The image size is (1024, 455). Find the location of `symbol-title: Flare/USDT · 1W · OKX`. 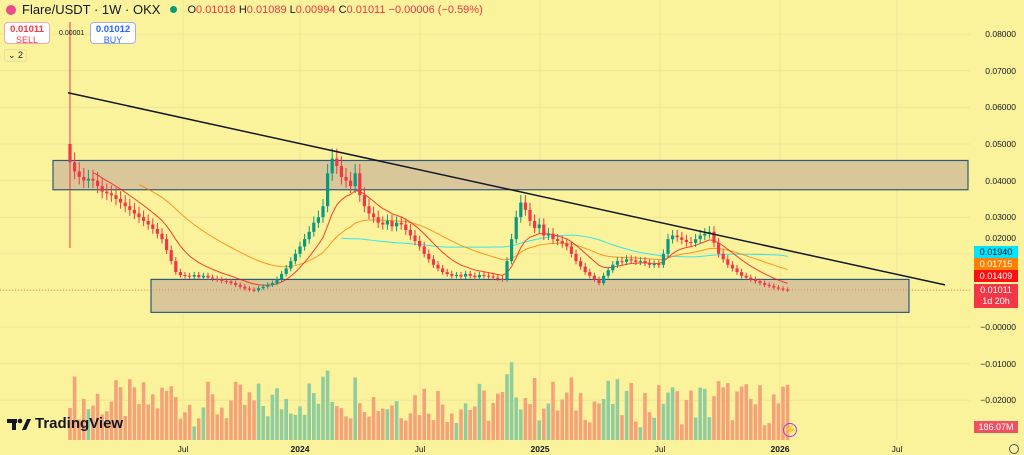

symbol-title: Flare/USDT · 1W · OKX is located at coordinates (91, 9).